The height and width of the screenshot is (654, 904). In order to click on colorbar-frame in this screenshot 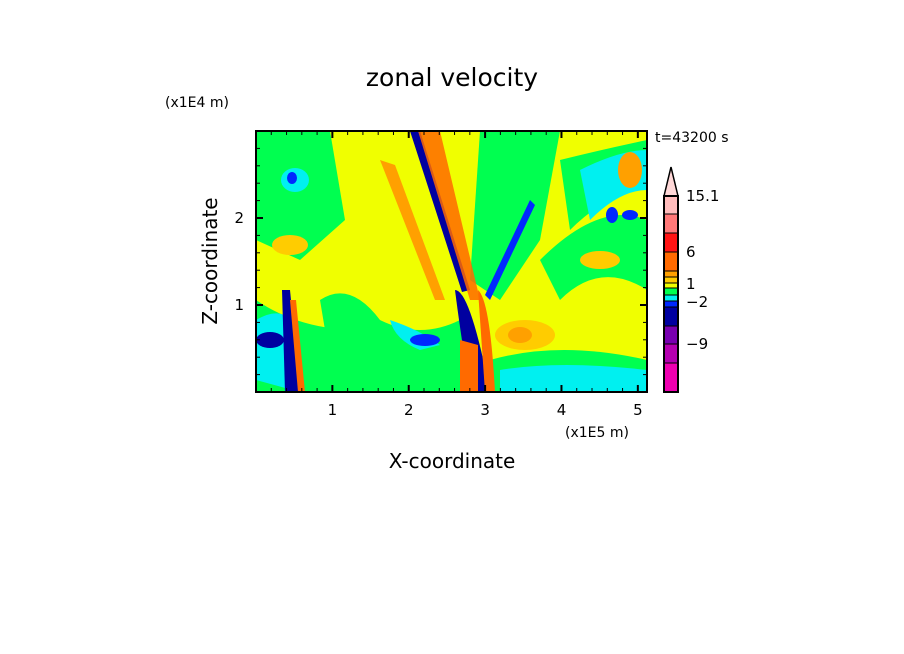, I will do `click(671, 294)`.